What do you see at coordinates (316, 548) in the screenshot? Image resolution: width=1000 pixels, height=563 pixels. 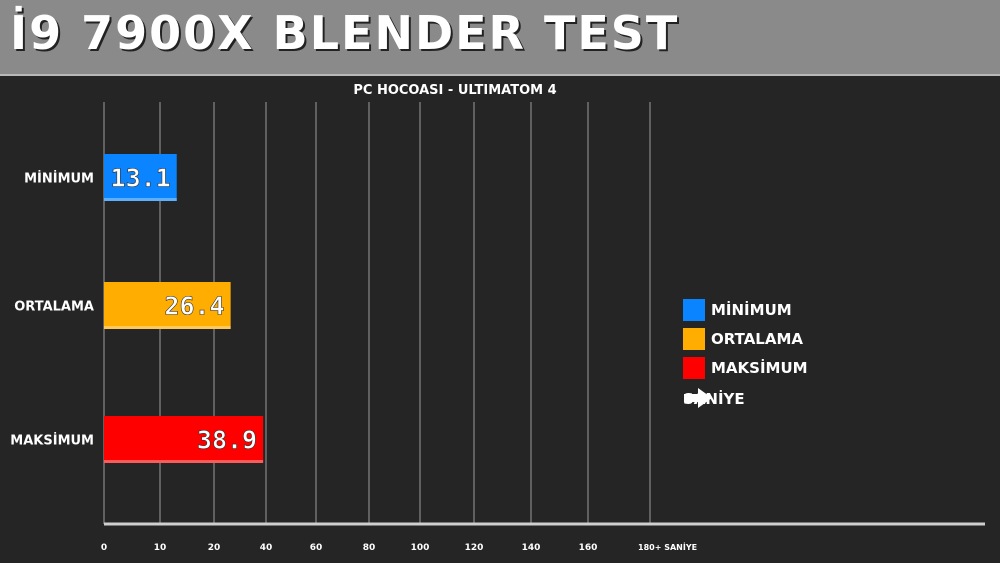 I see `x-tick-label: 60` at bounding box center [316, 548].